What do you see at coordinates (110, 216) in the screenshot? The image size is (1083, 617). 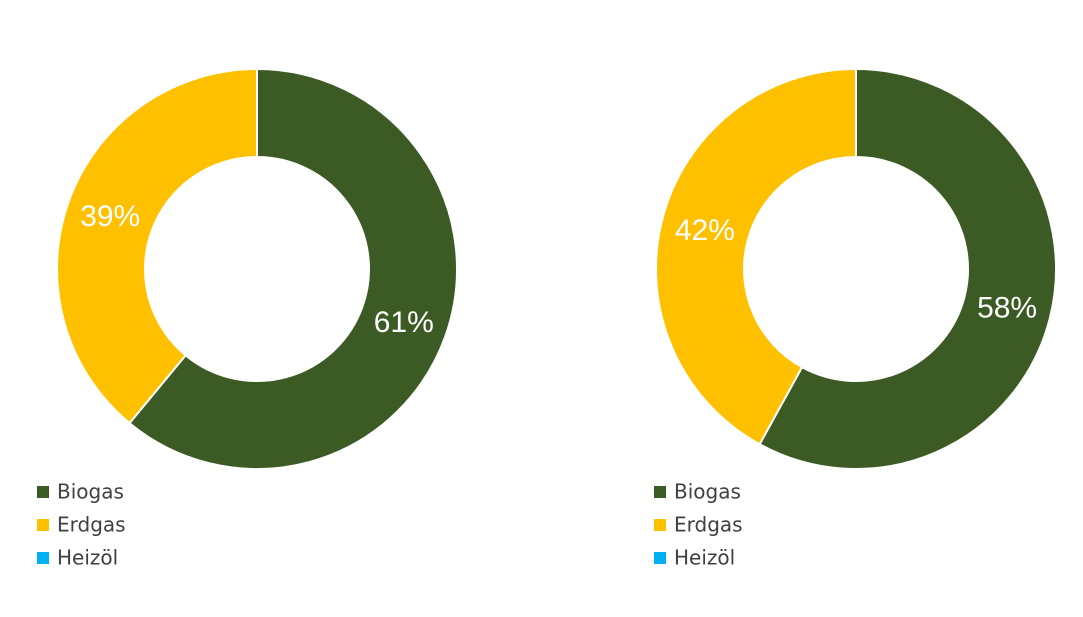 I see `value-label: 39%` at bounding box center [110, 216].